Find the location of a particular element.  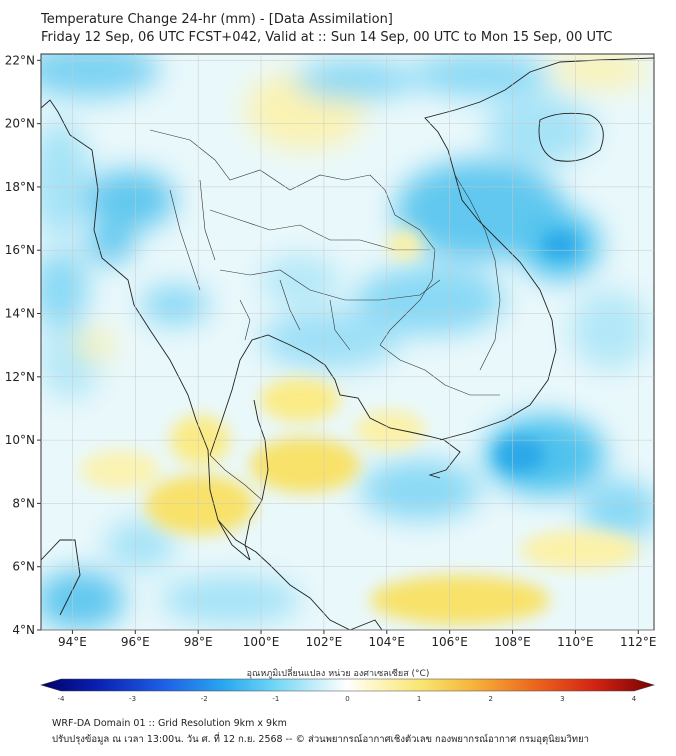

lon-label: 102°E is located at coordinates (324, 642).